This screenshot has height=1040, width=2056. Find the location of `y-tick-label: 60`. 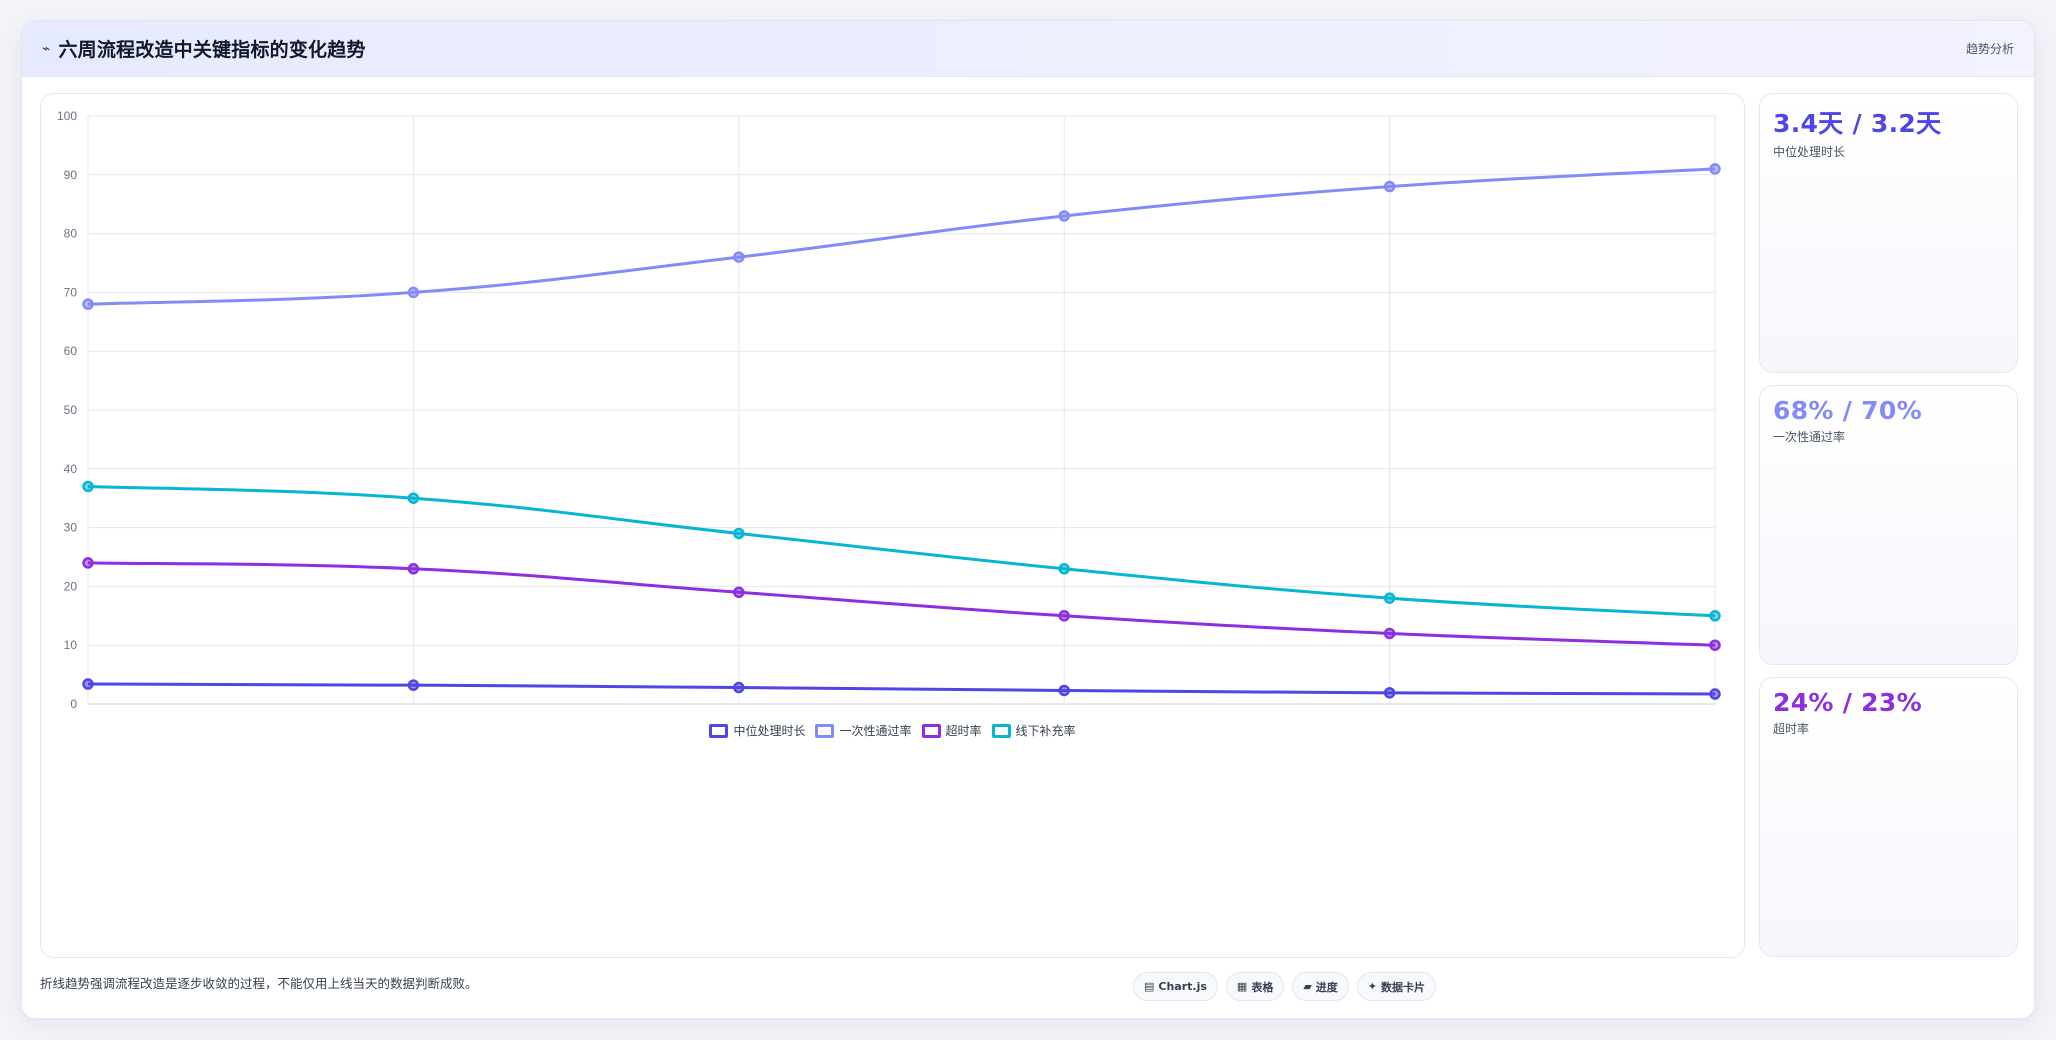

y-tick-label: 60 is located at coordinates (71, 351).